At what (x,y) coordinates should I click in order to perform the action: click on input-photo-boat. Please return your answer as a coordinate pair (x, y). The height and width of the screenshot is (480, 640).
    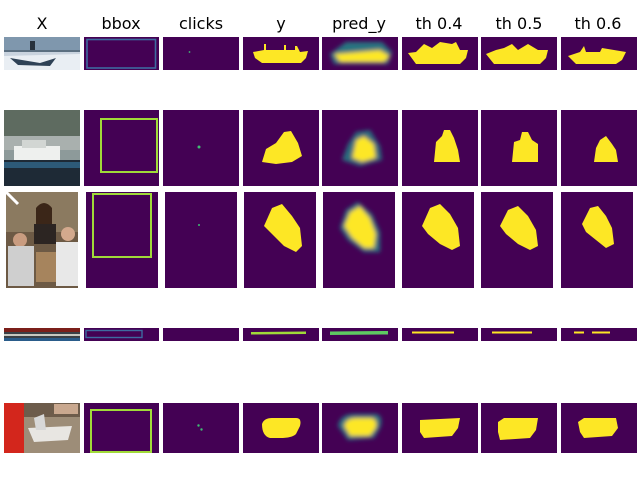
    Looking at the image, I should click on (42, 53).